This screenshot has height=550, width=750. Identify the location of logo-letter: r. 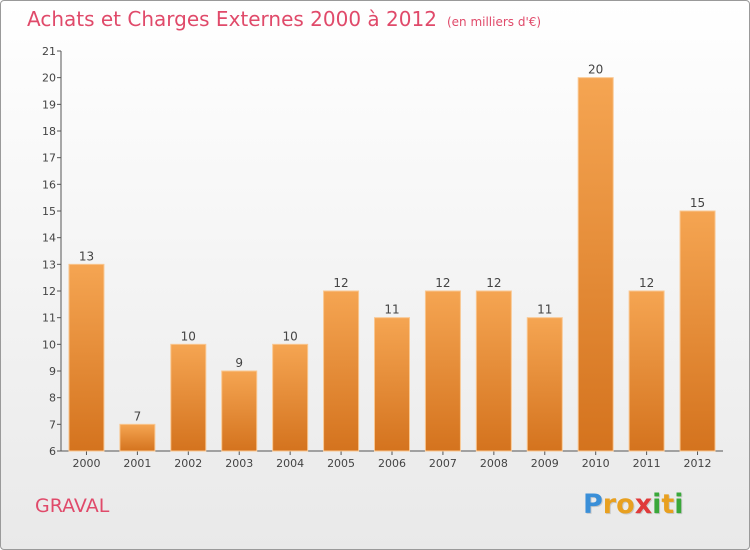
(609, 504).